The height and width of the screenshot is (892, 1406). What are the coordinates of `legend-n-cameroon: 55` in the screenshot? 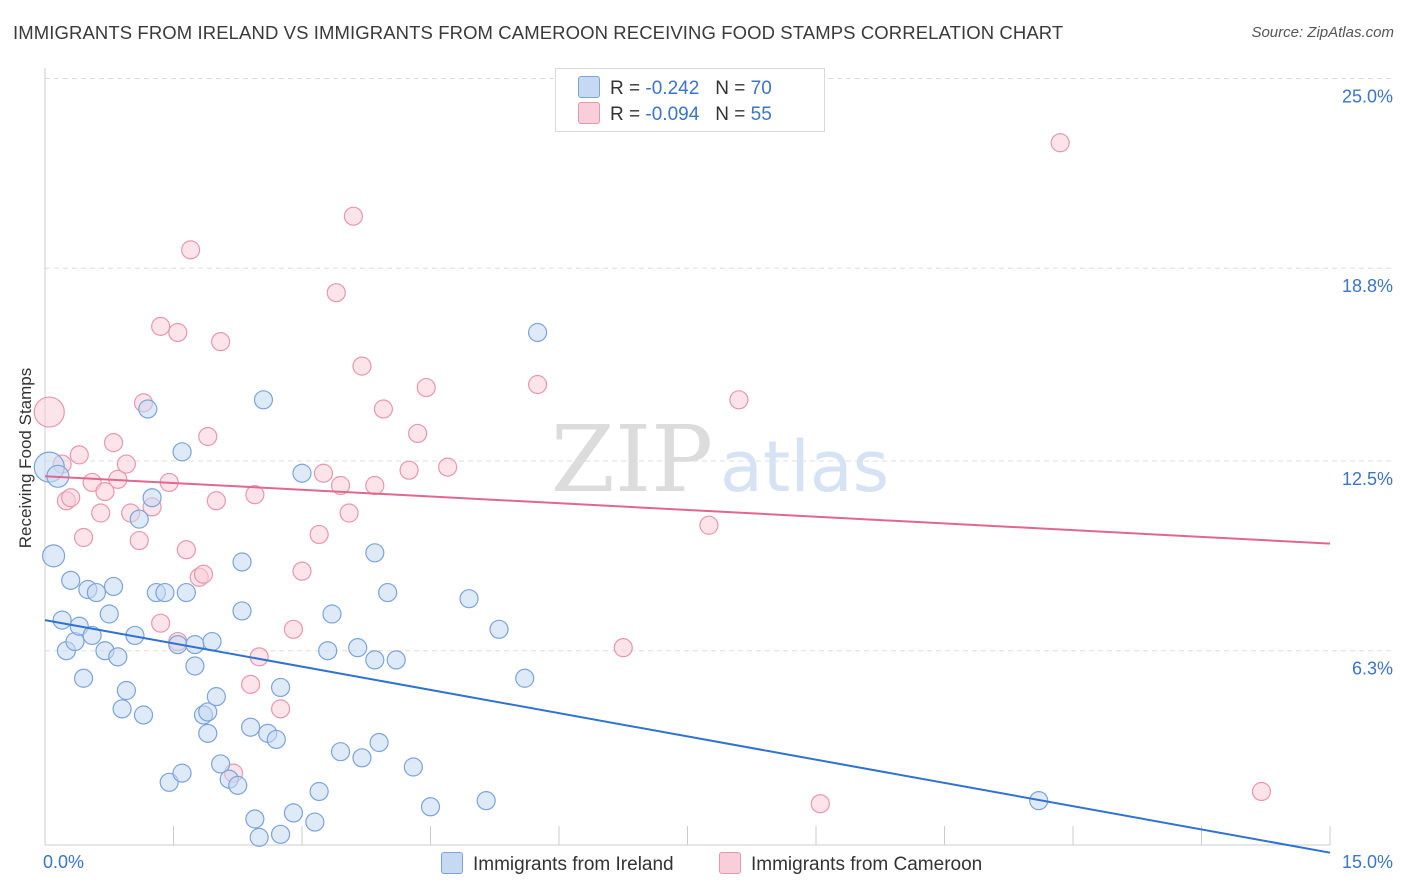 It's located at (761, 114).